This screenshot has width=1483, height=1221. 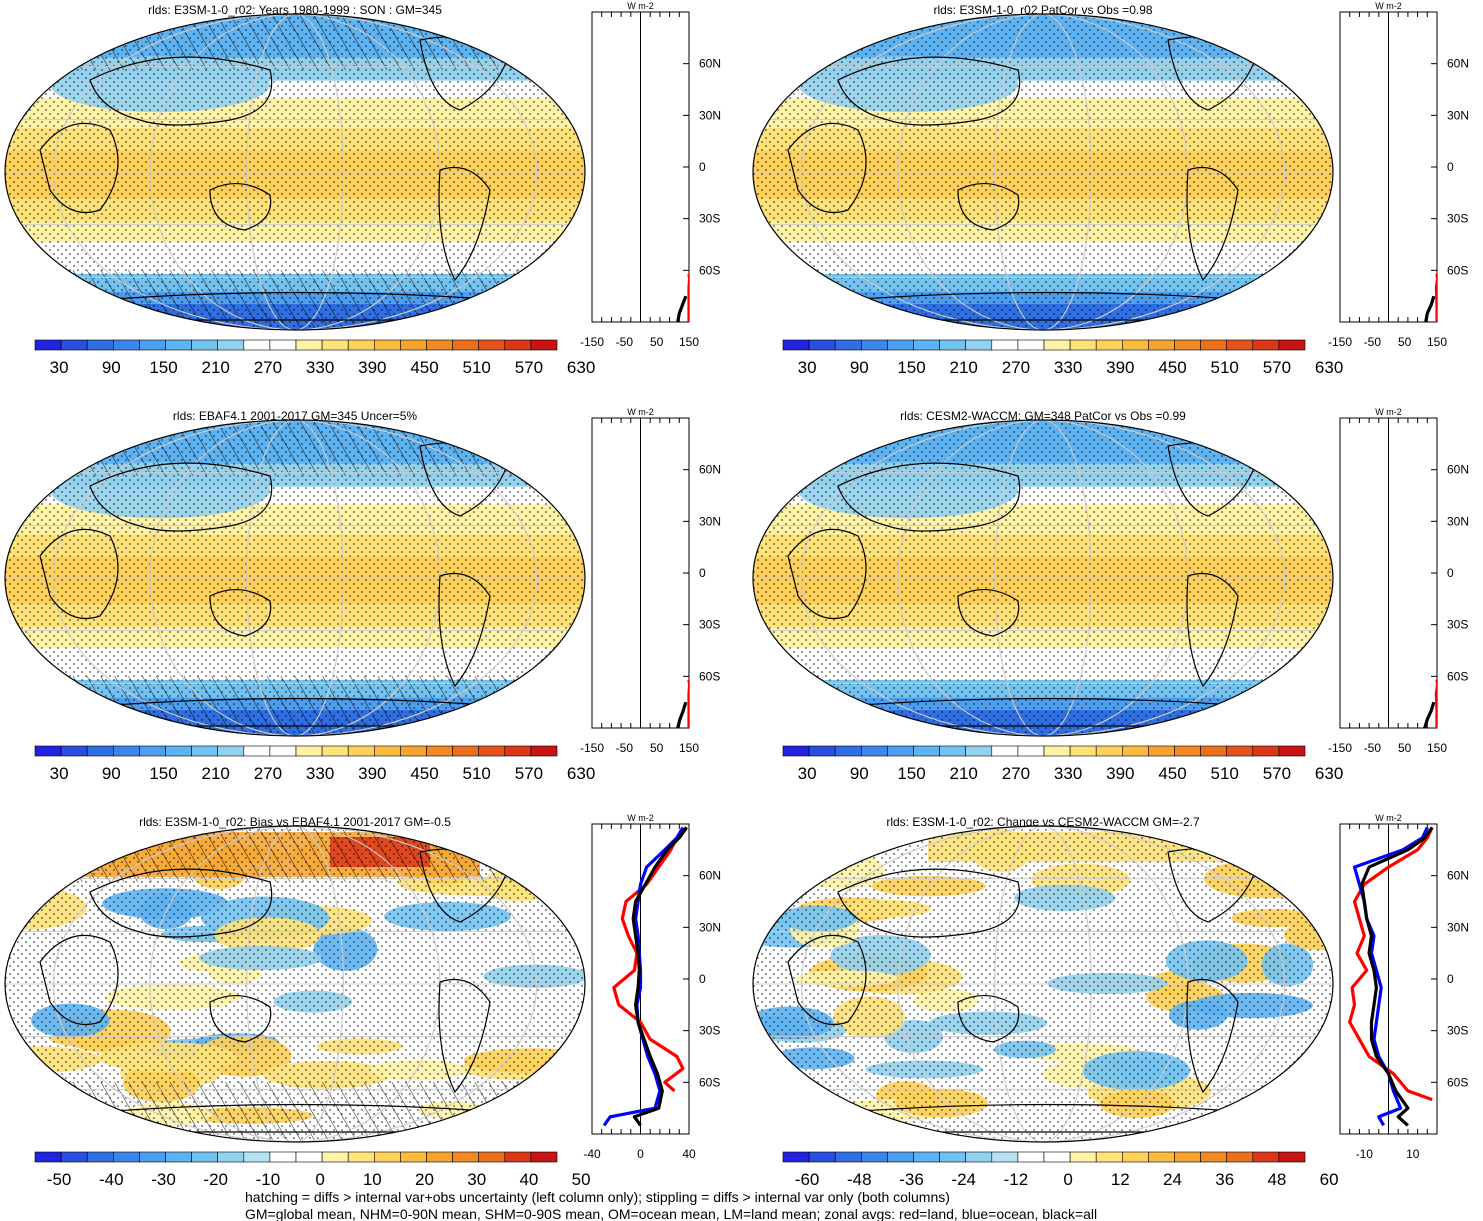 I want to click on colorbar: -50 -40 -30 -20 -10 0 10 20 30 40 50, so click(x=312, y=1170).